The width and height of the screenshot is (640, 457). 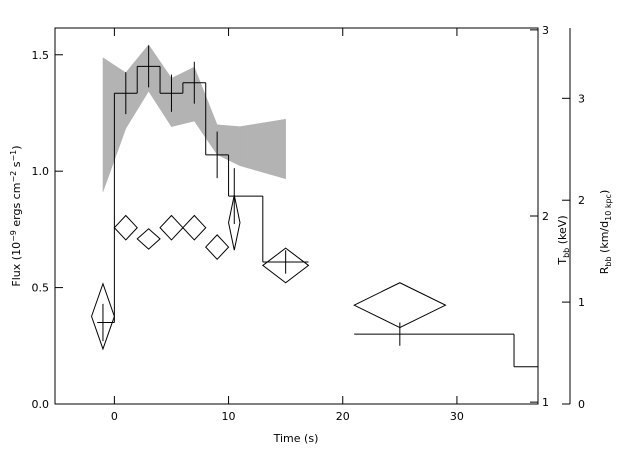 What do you see at coordinates (41, 171) in the screenshot?
I see `y-tick-label: 1.0` at bounding box center [41, 171].